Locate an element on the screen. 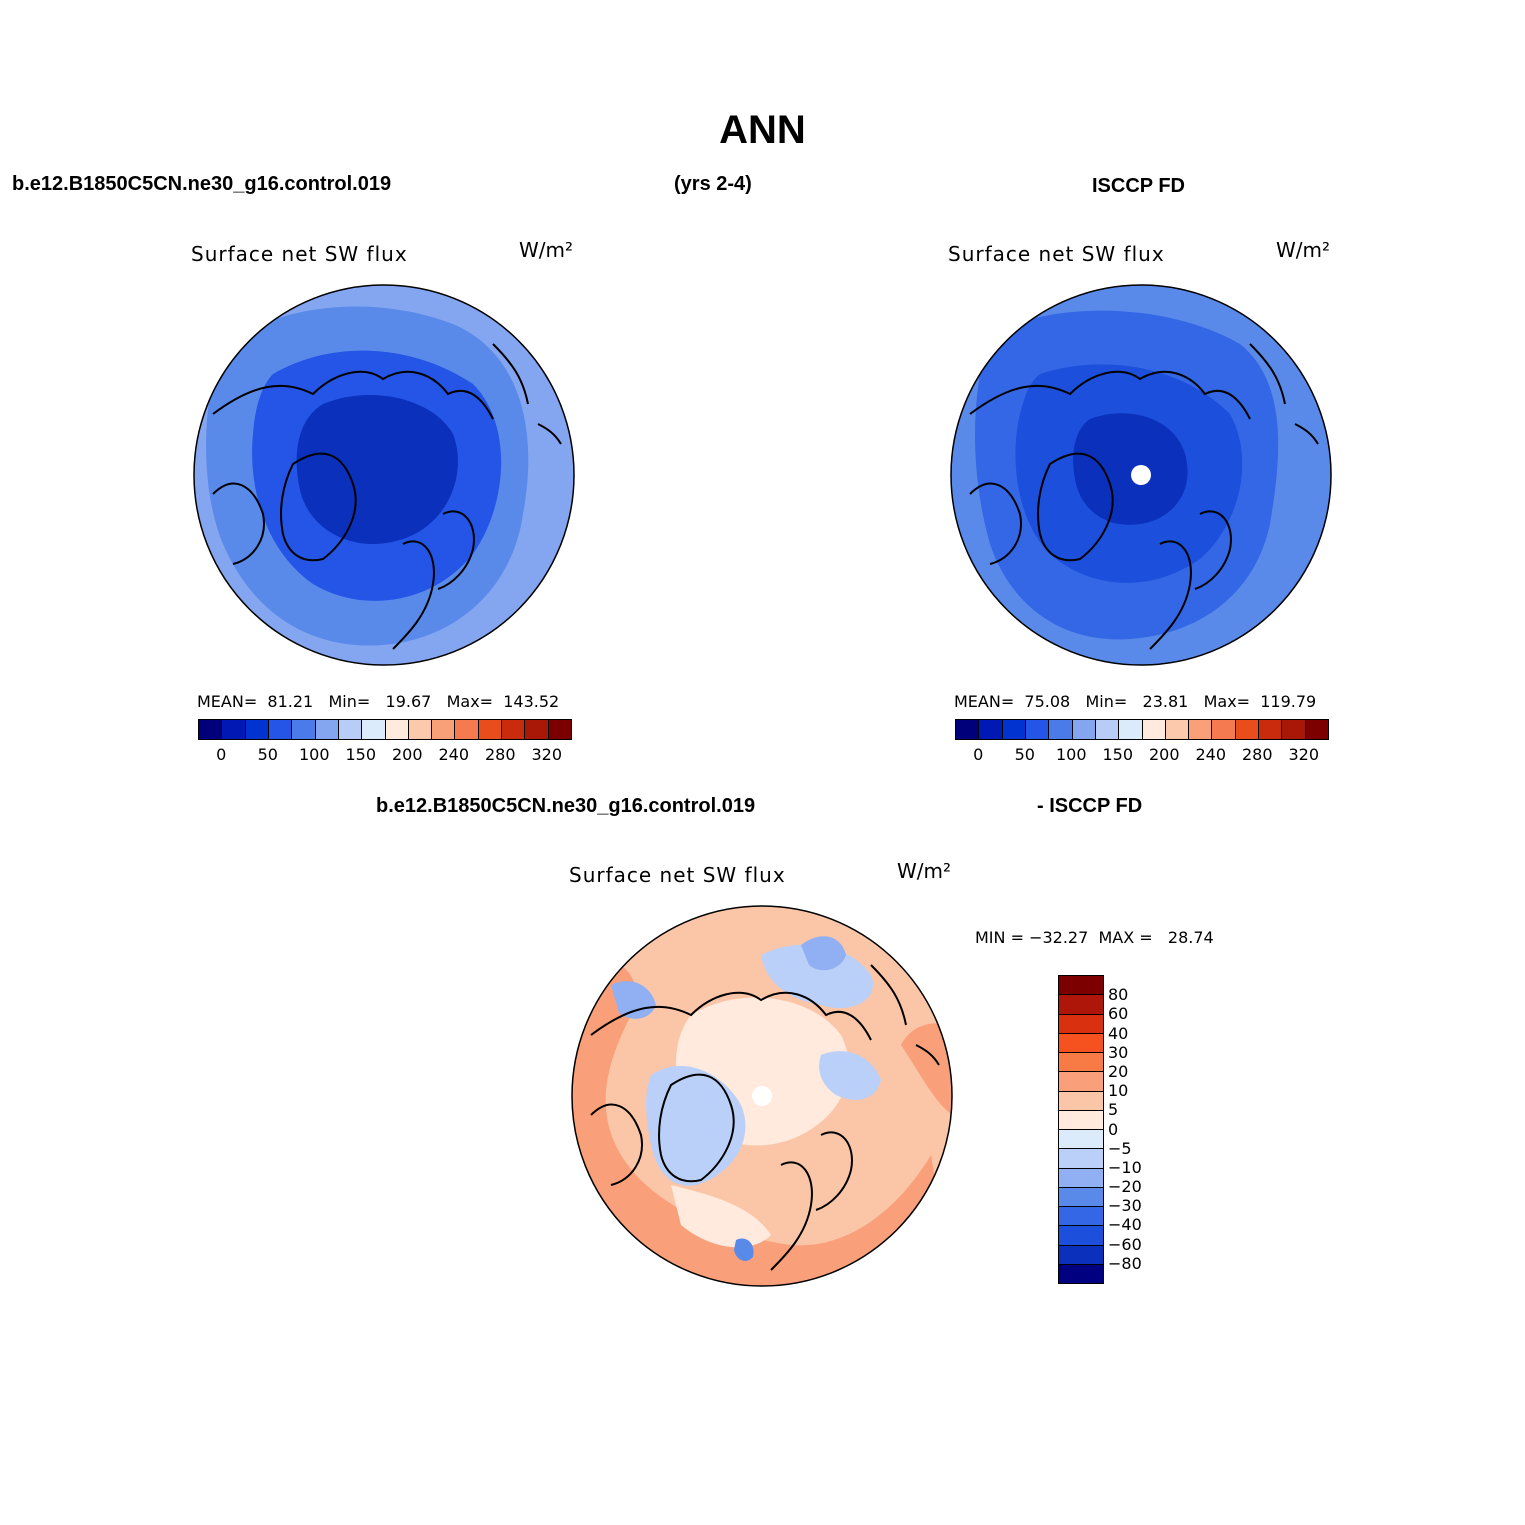 This screenshot has height=1525, width=1525. model-colorbar-ticks: 0 50 100 150 200 240 280 320 is located at coordinates (384, 755).